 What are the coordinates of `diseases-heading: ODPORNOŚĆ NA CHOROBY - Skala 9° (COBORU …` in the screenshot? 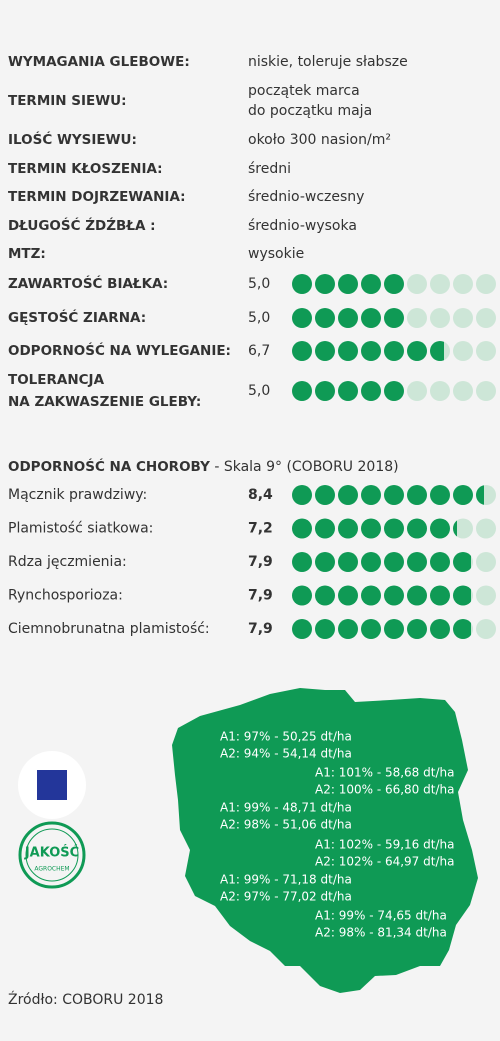 It's located at (203, 466).